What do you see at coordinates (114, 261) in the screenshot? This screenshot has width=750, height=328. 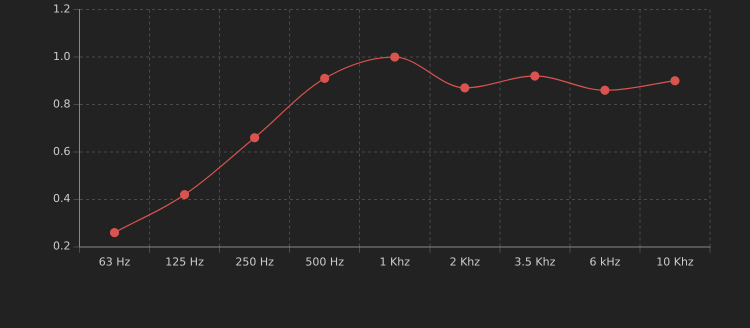 I see `x-tick-label: 63 Hz` at bounding box center [114, 261].